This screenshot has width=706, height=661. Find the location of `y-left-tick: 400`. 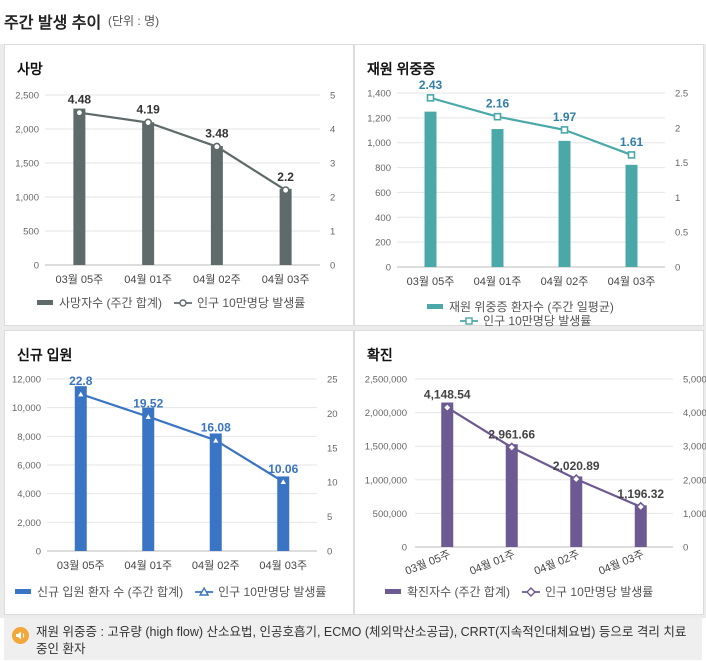

y-left-tick: 400 is located at coordinates (383, 218).